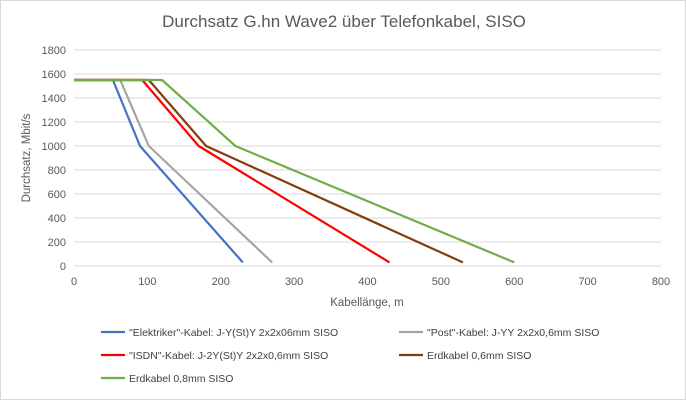  Describe the element at coordinates (54, 147) in the screenshot. I see `y-tick-label: 1000` at that location.